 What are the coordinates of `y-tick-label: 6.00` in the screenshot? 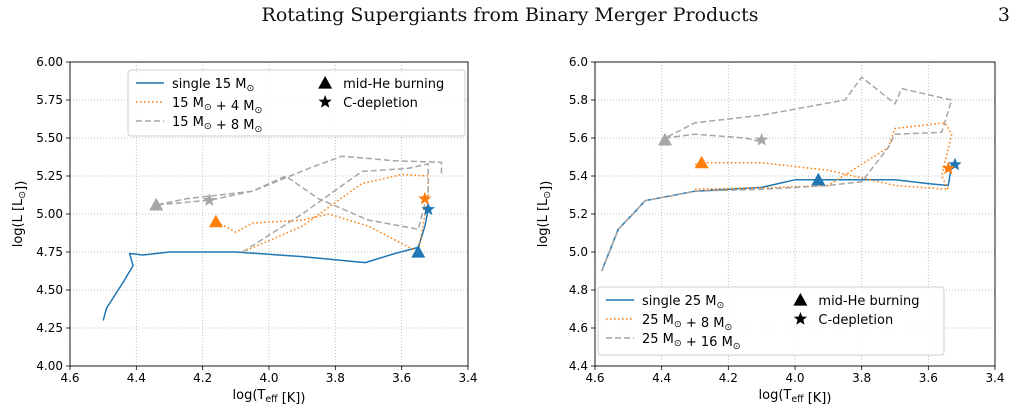 It's located at (49, 62).